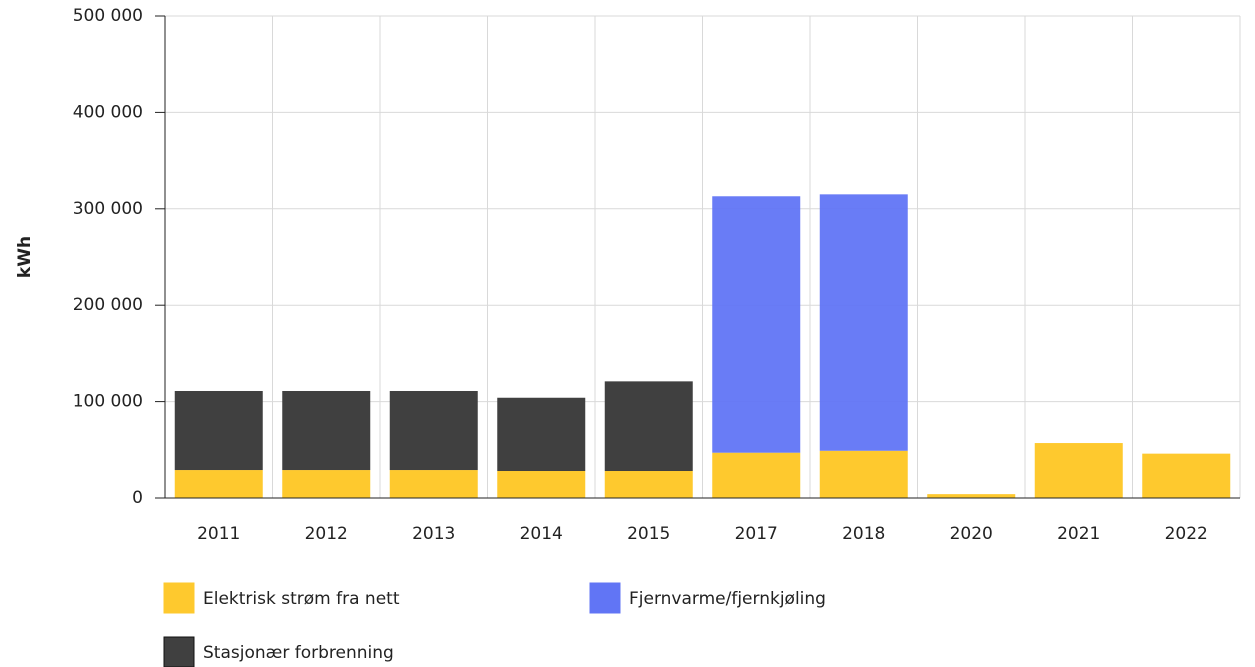  I want to click on x-tick-label: 2014, so click(541, 534).